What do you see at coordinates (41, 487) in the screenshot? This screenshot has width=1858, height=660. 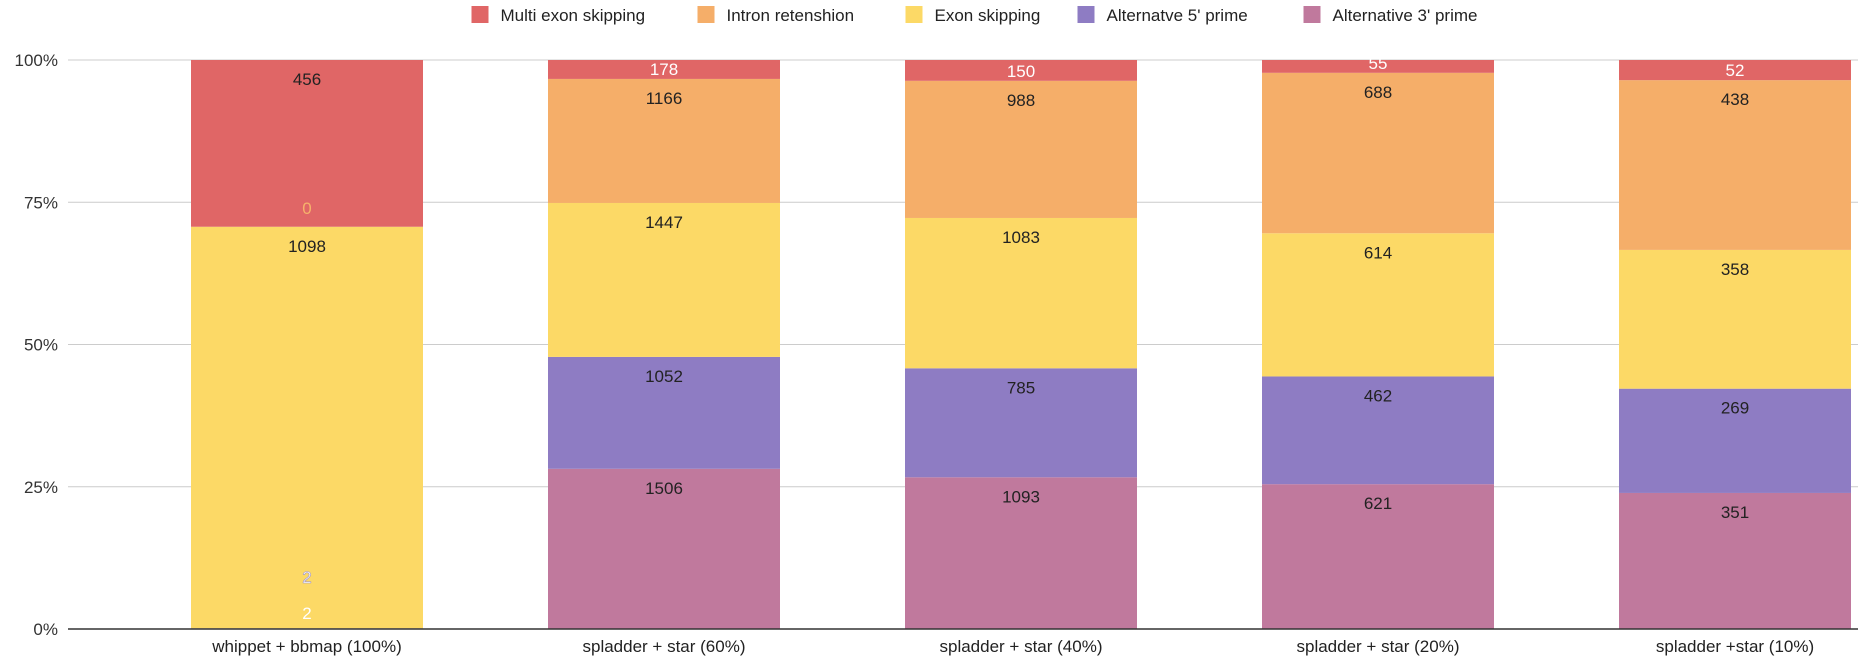 I see `y-tick-label: 25%` at bounding box center [41, 487].